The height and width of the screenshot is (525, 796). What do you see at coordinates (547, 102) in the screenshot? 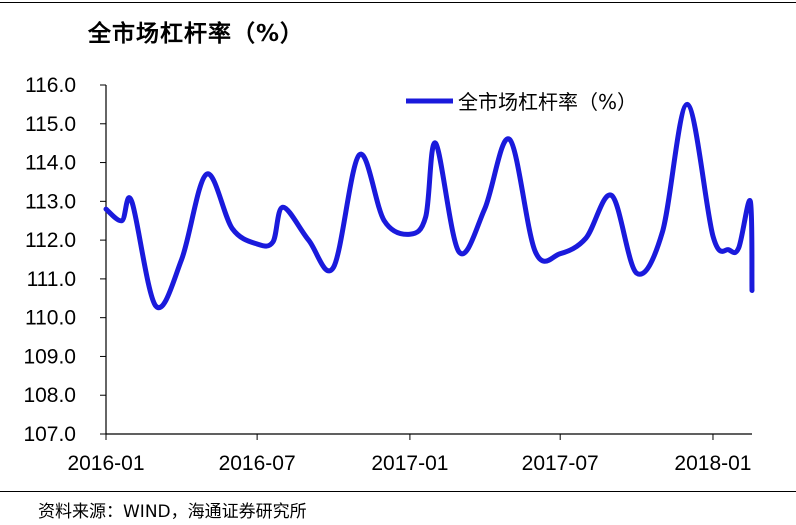
I see `legend-label: 全市场杠杆率（%）` at bounding box center [547, 102].